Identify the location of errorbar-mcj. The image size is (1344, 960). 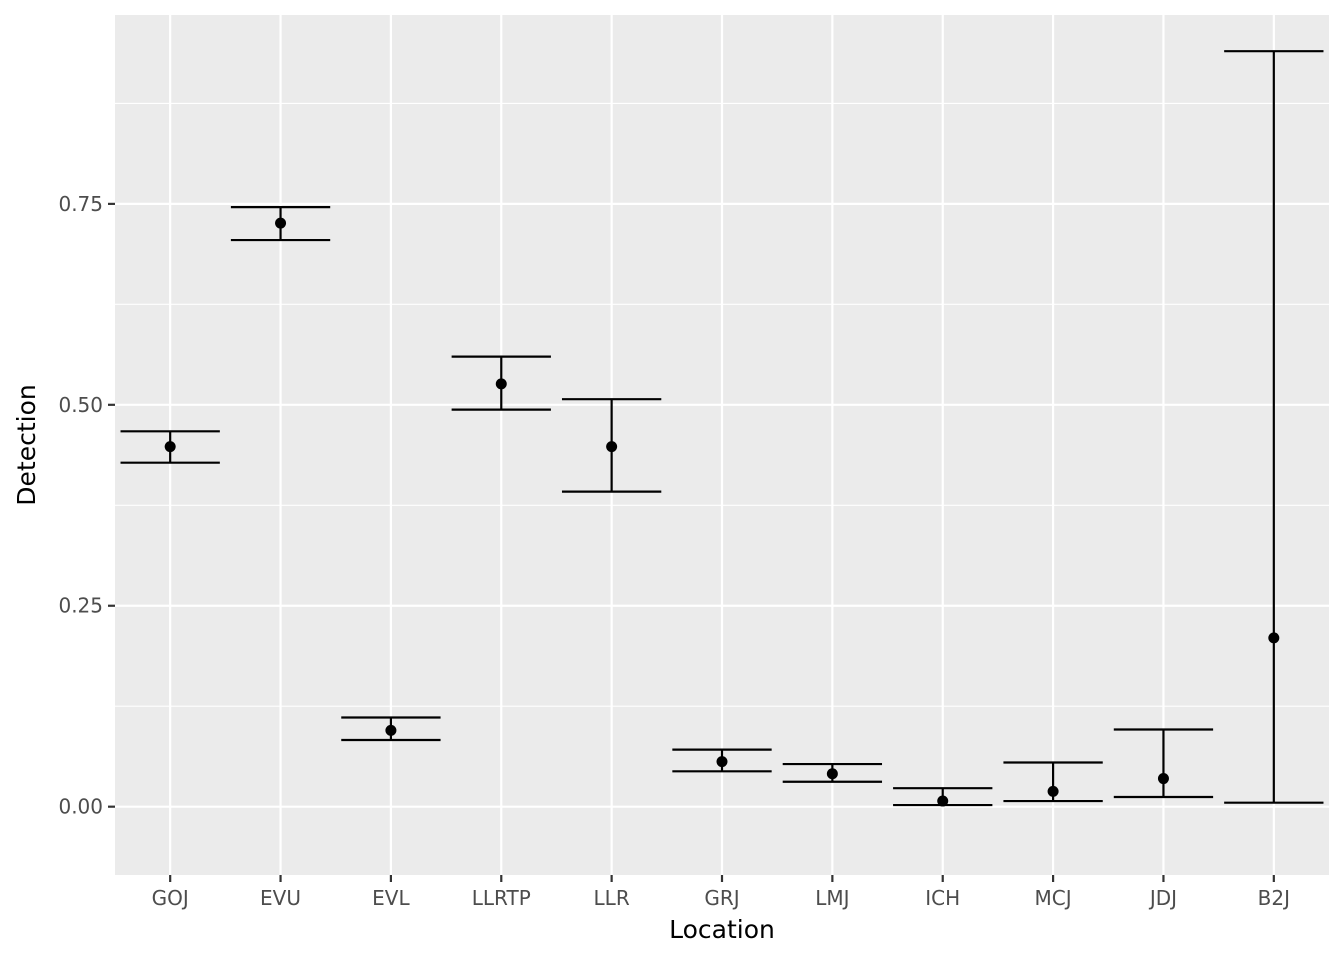
(1053, 782).